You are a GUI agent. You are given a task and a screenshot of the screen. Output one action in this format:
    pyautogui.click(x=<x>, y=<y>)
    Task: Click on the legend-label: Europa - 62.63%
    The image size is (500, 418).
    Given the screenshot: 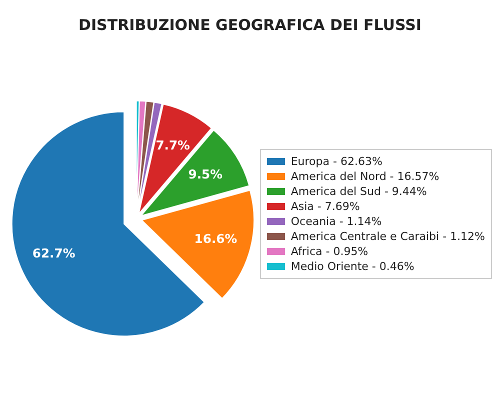 What is the action you would take?
    pyautogui.click(x=336, y=161)
    